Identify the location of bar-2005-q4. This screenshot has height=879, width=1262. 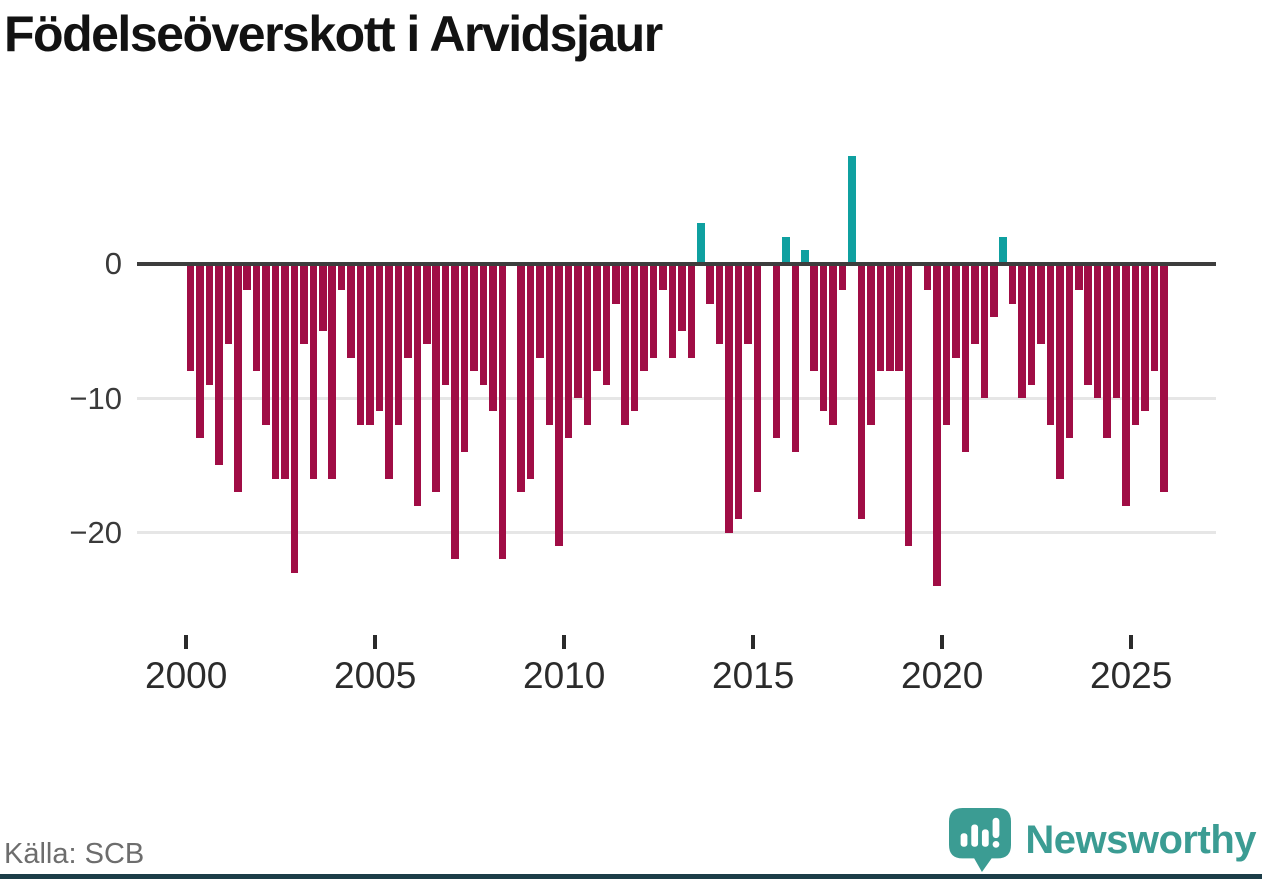
(408, 310).